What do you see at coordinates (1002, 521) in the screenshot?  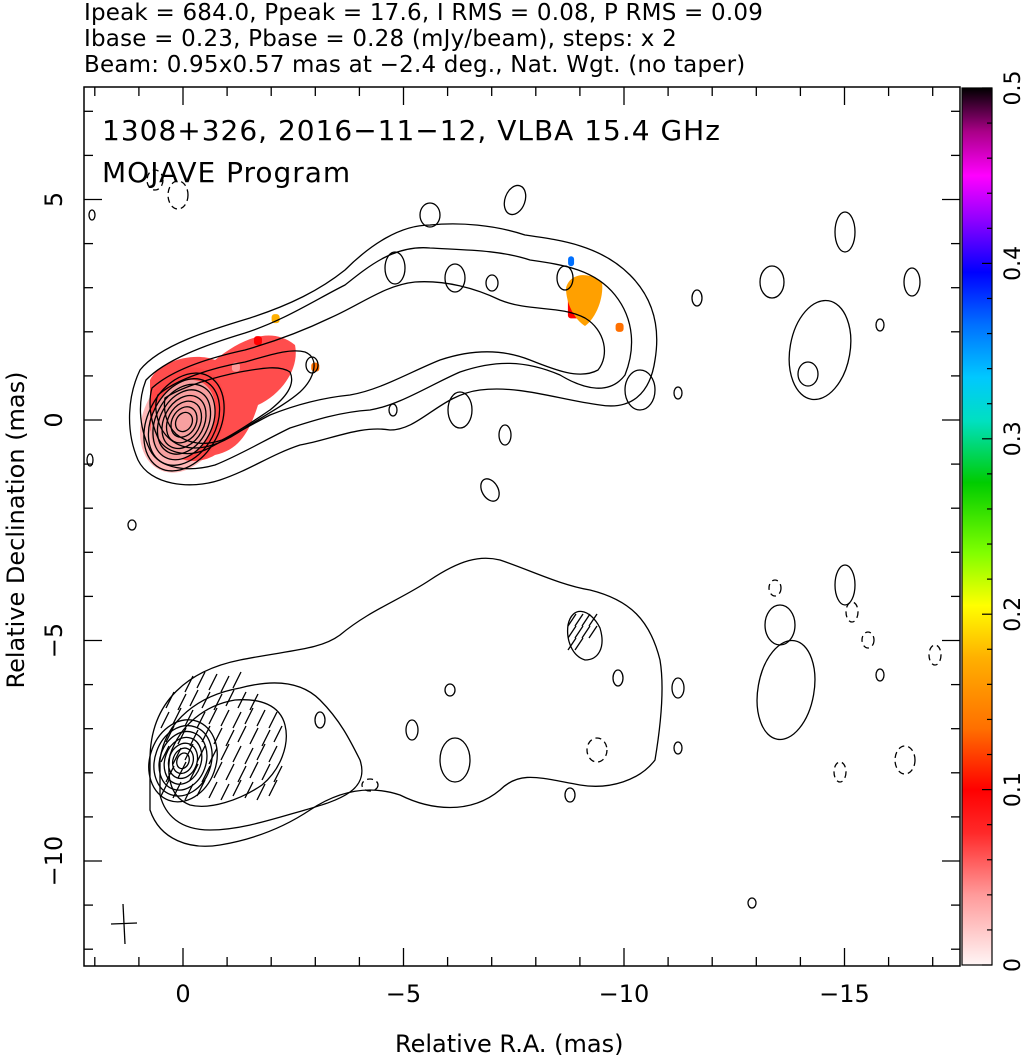 I see `colorbar-axis: 0 0.1 0.2 0.3 0.4 0.5` at bounding box center [1002, 521].